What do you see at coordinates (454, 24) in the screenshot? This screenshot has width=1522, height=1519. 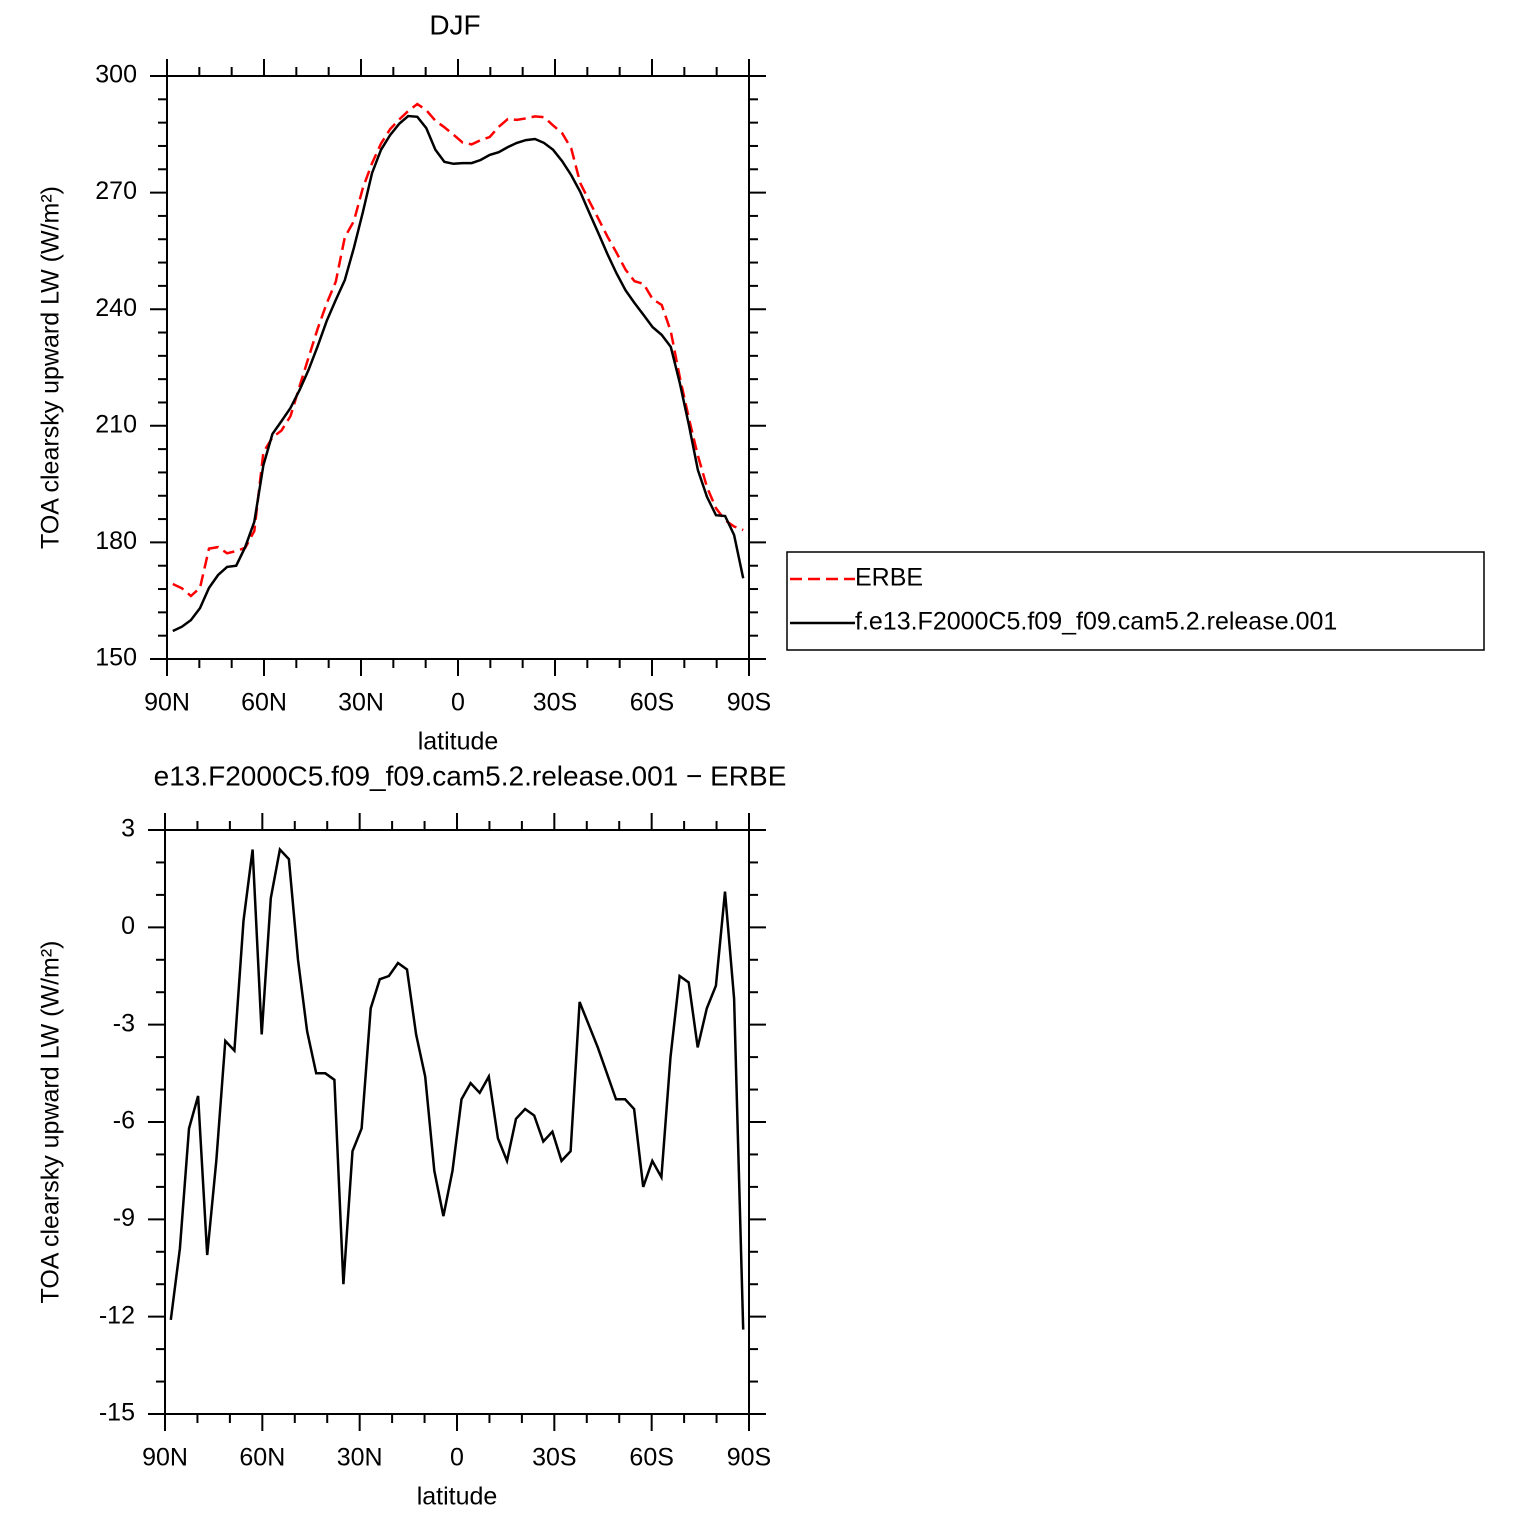 I see `chart-title: DJF` at bounding box center [454, 24].